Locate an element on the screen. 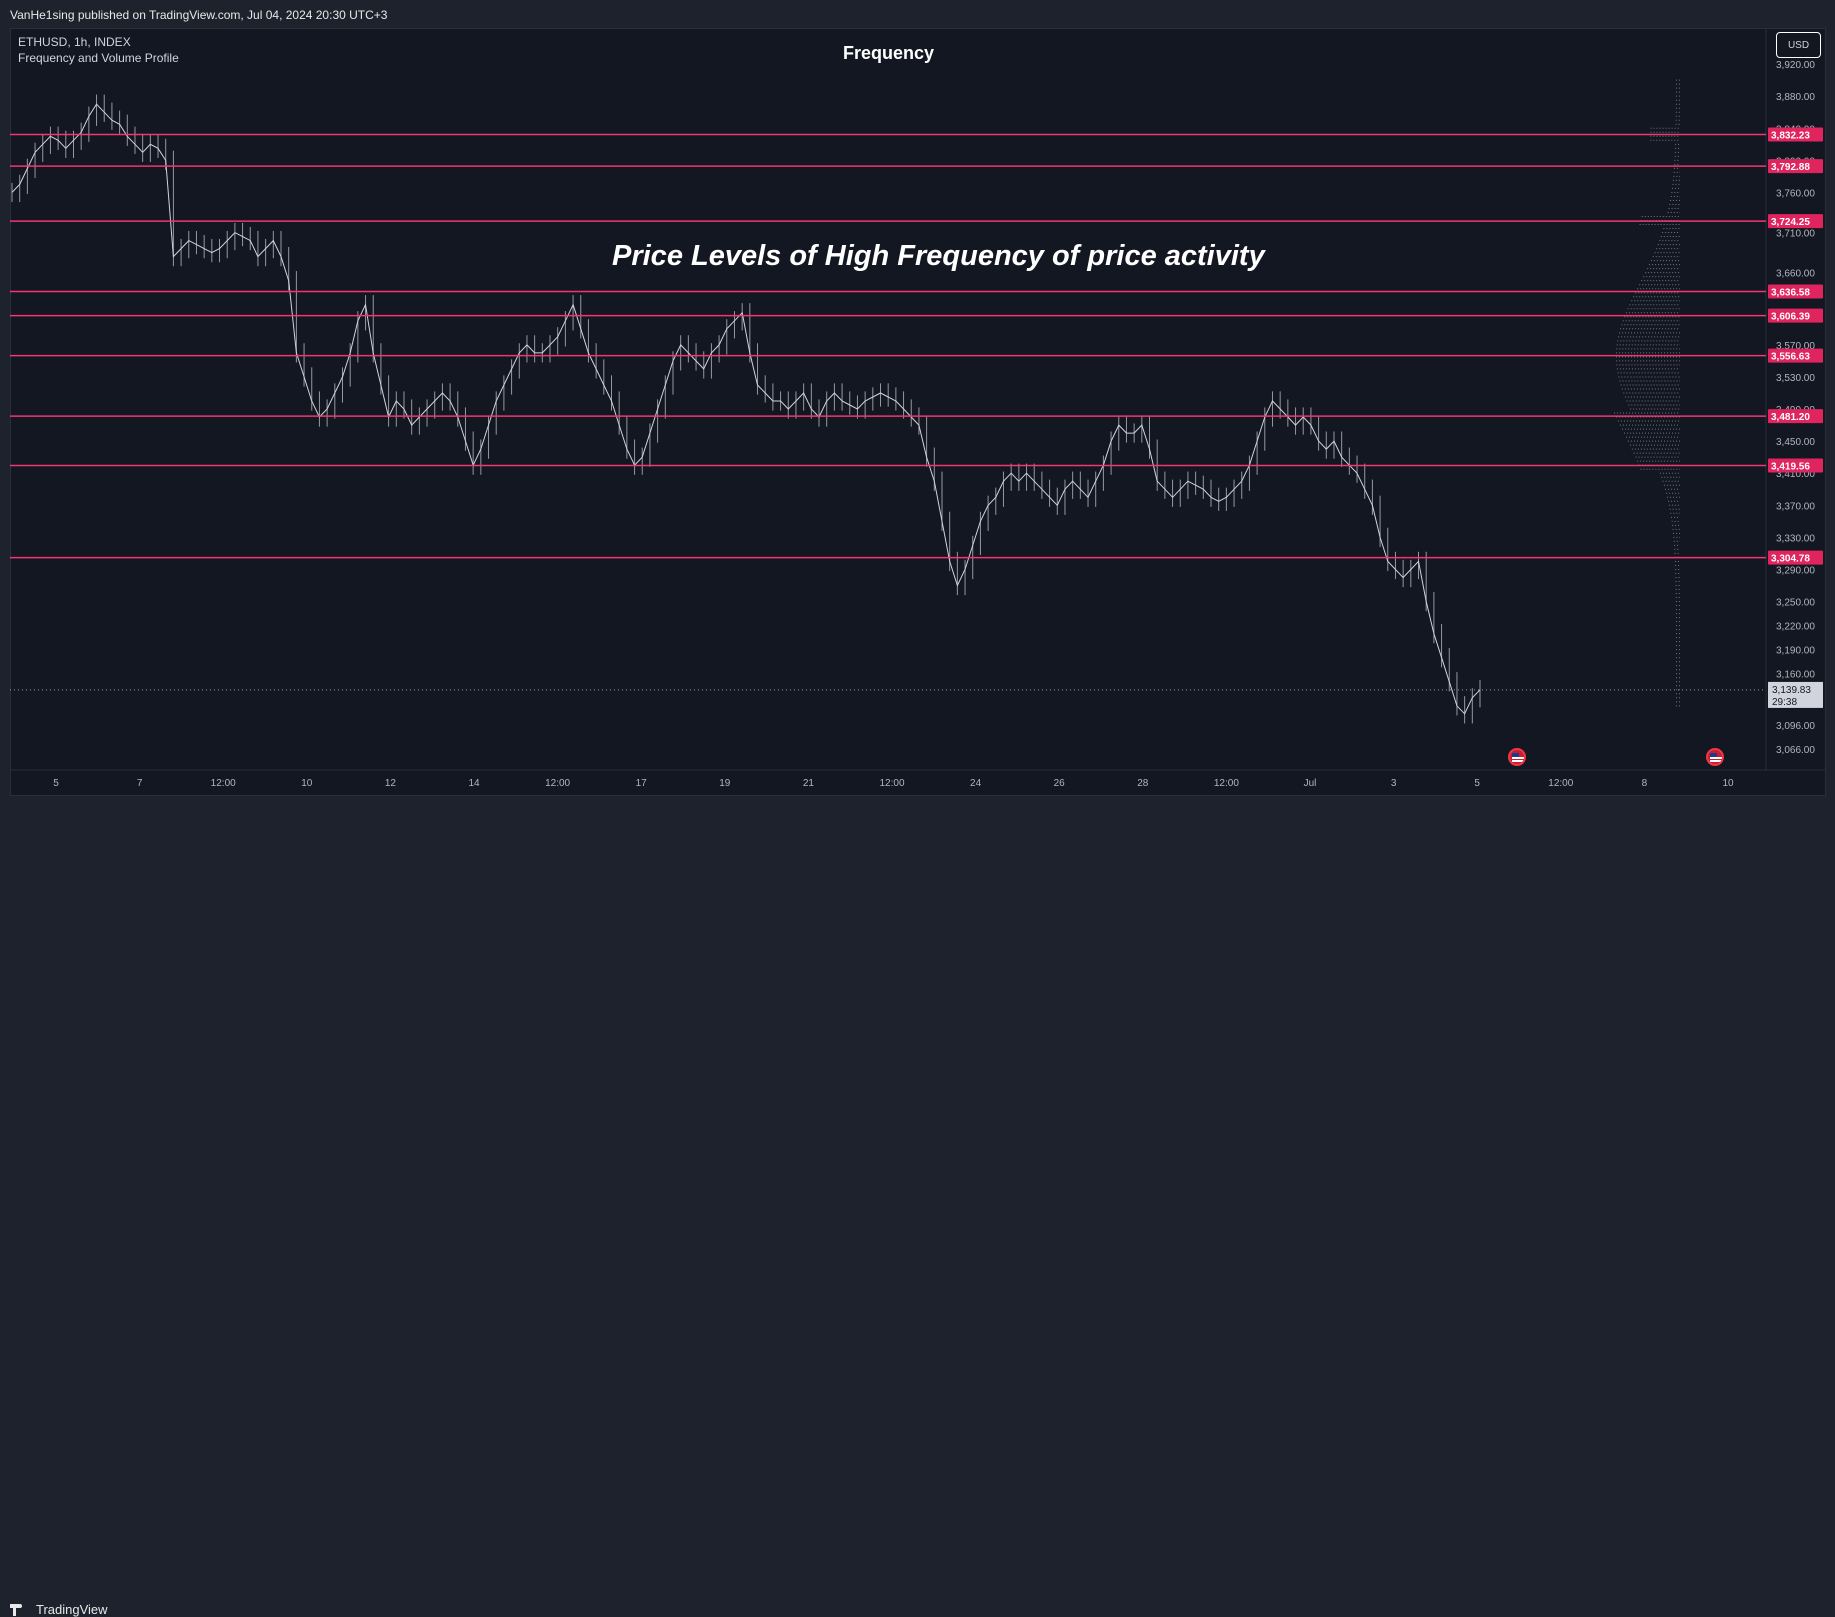  y-tick-label: 3,710.00 is located at coordinates (1795, 234).